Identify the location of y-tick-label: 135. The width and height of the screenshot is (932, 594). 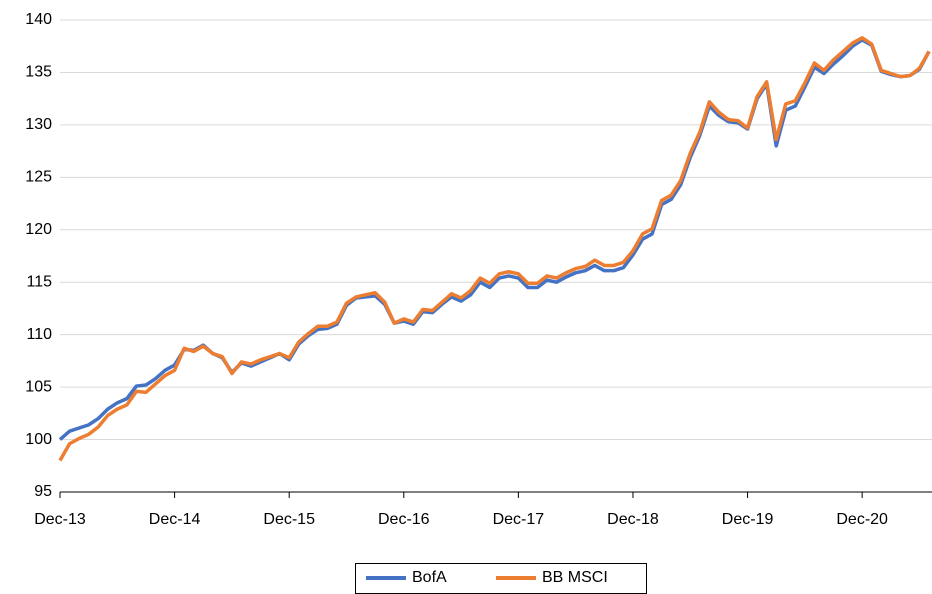
(38, 72).